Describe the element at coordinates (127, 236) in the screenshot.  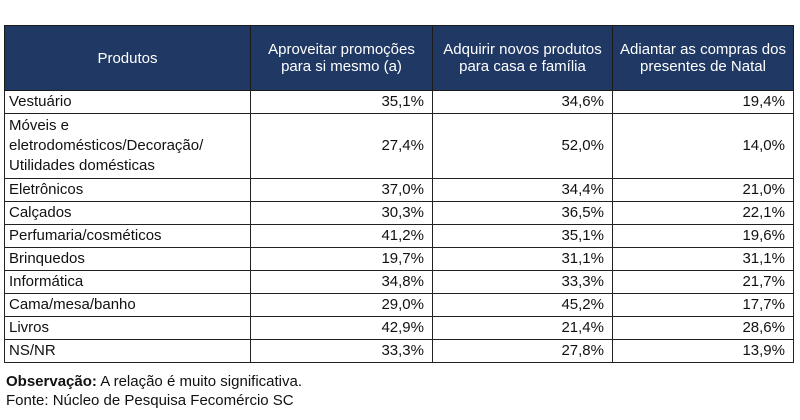
I see `product-cell: Perfumaria/cosméticos` at that location.